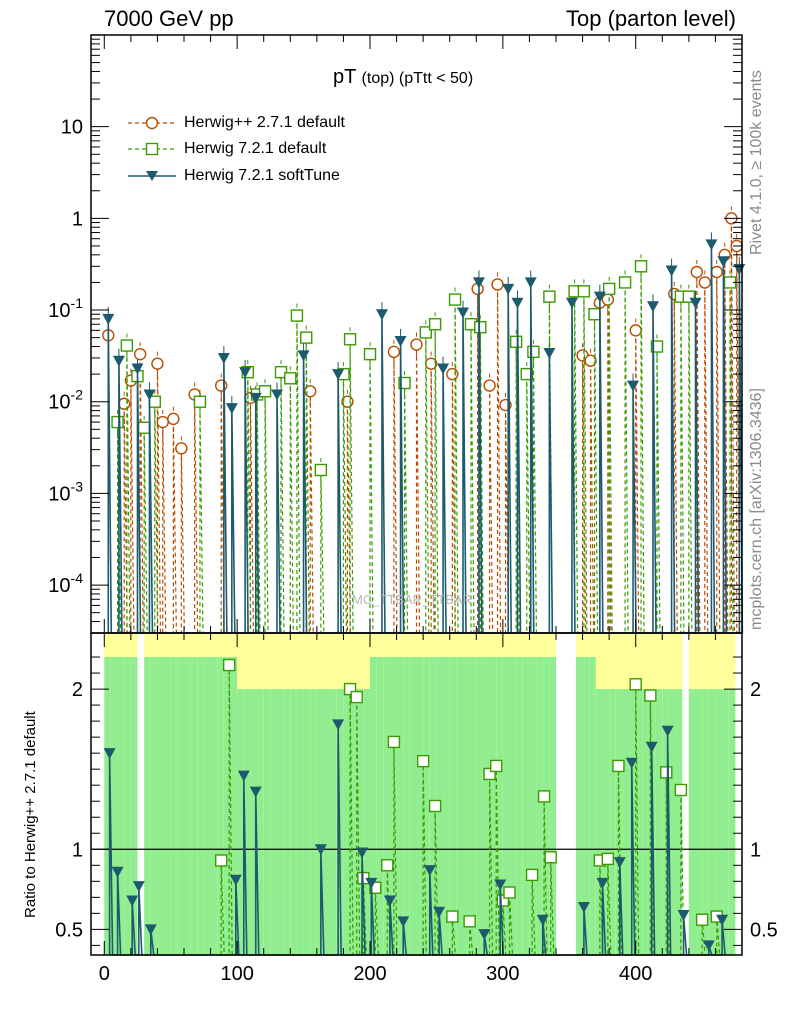  Describe the element at coordinates (502, 974) in the screenshot. I see `x-tick-label: 300` at that location.